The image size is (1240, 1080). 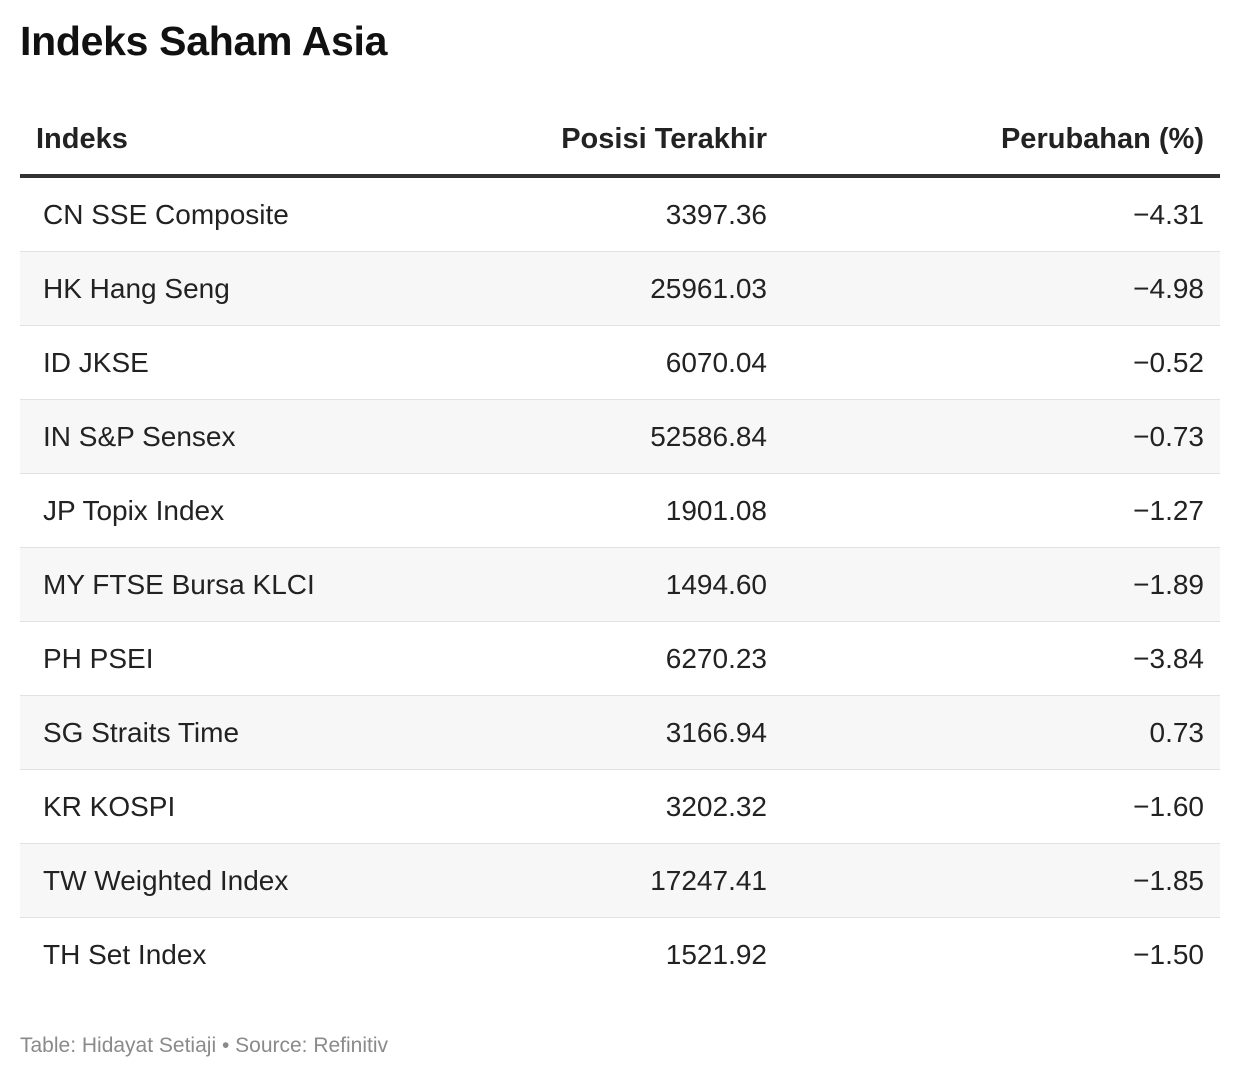 What do you see at coordinates (620, 437) in the screenshot?
I see `table-row: IN S&P Sensex 52586.84 −0.73` at bounding box center [620, 437].